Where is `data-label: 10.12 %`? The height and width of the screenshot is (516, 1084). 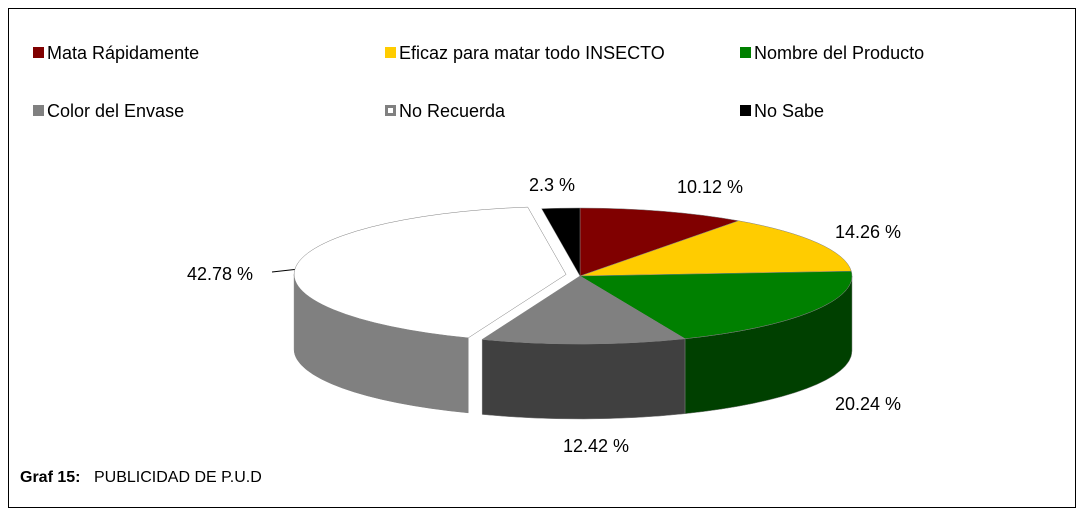
data-label: 10.12 % is located at coordinates (710, 187).